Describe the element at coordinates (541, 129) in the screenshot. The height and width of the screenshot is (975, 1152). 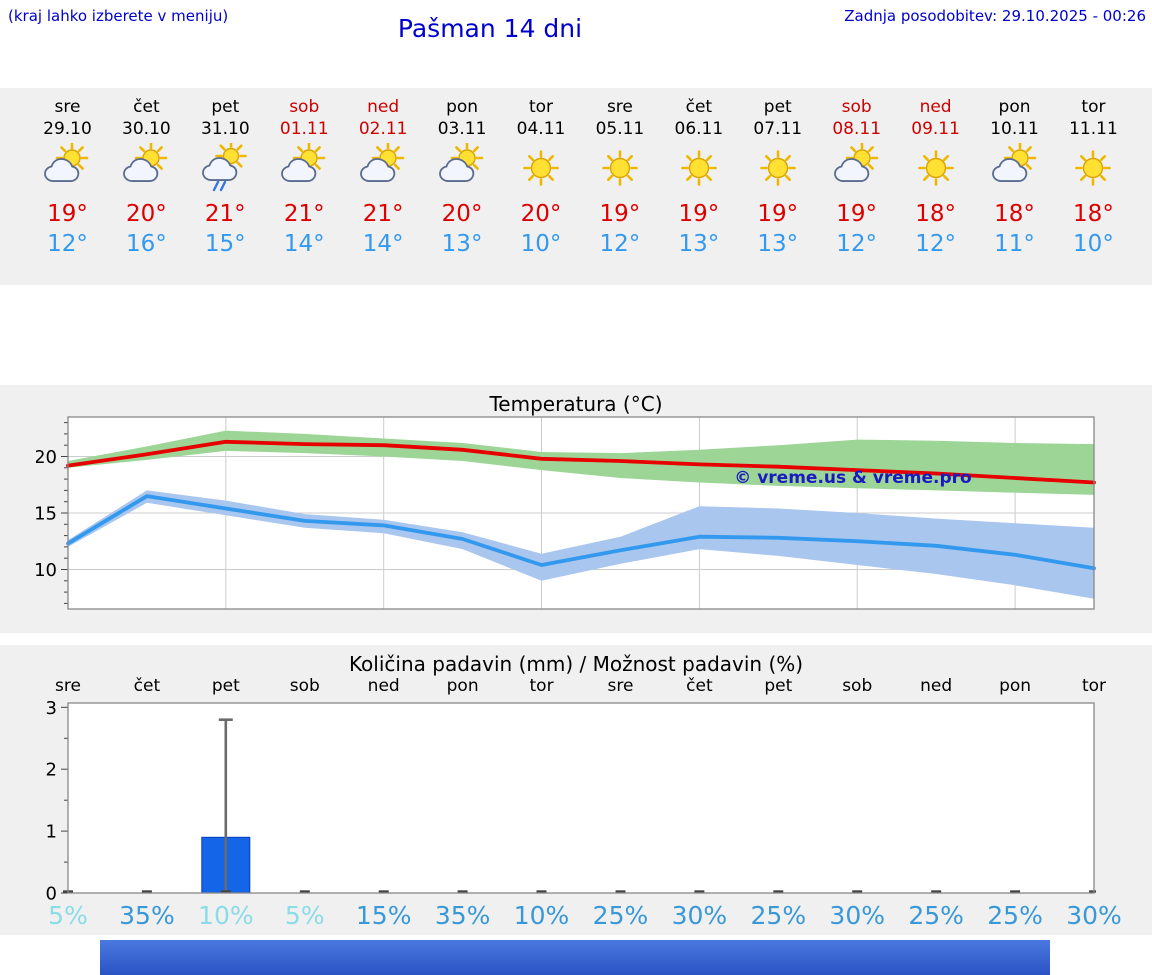
I see `day-date: 04.11` at that location.